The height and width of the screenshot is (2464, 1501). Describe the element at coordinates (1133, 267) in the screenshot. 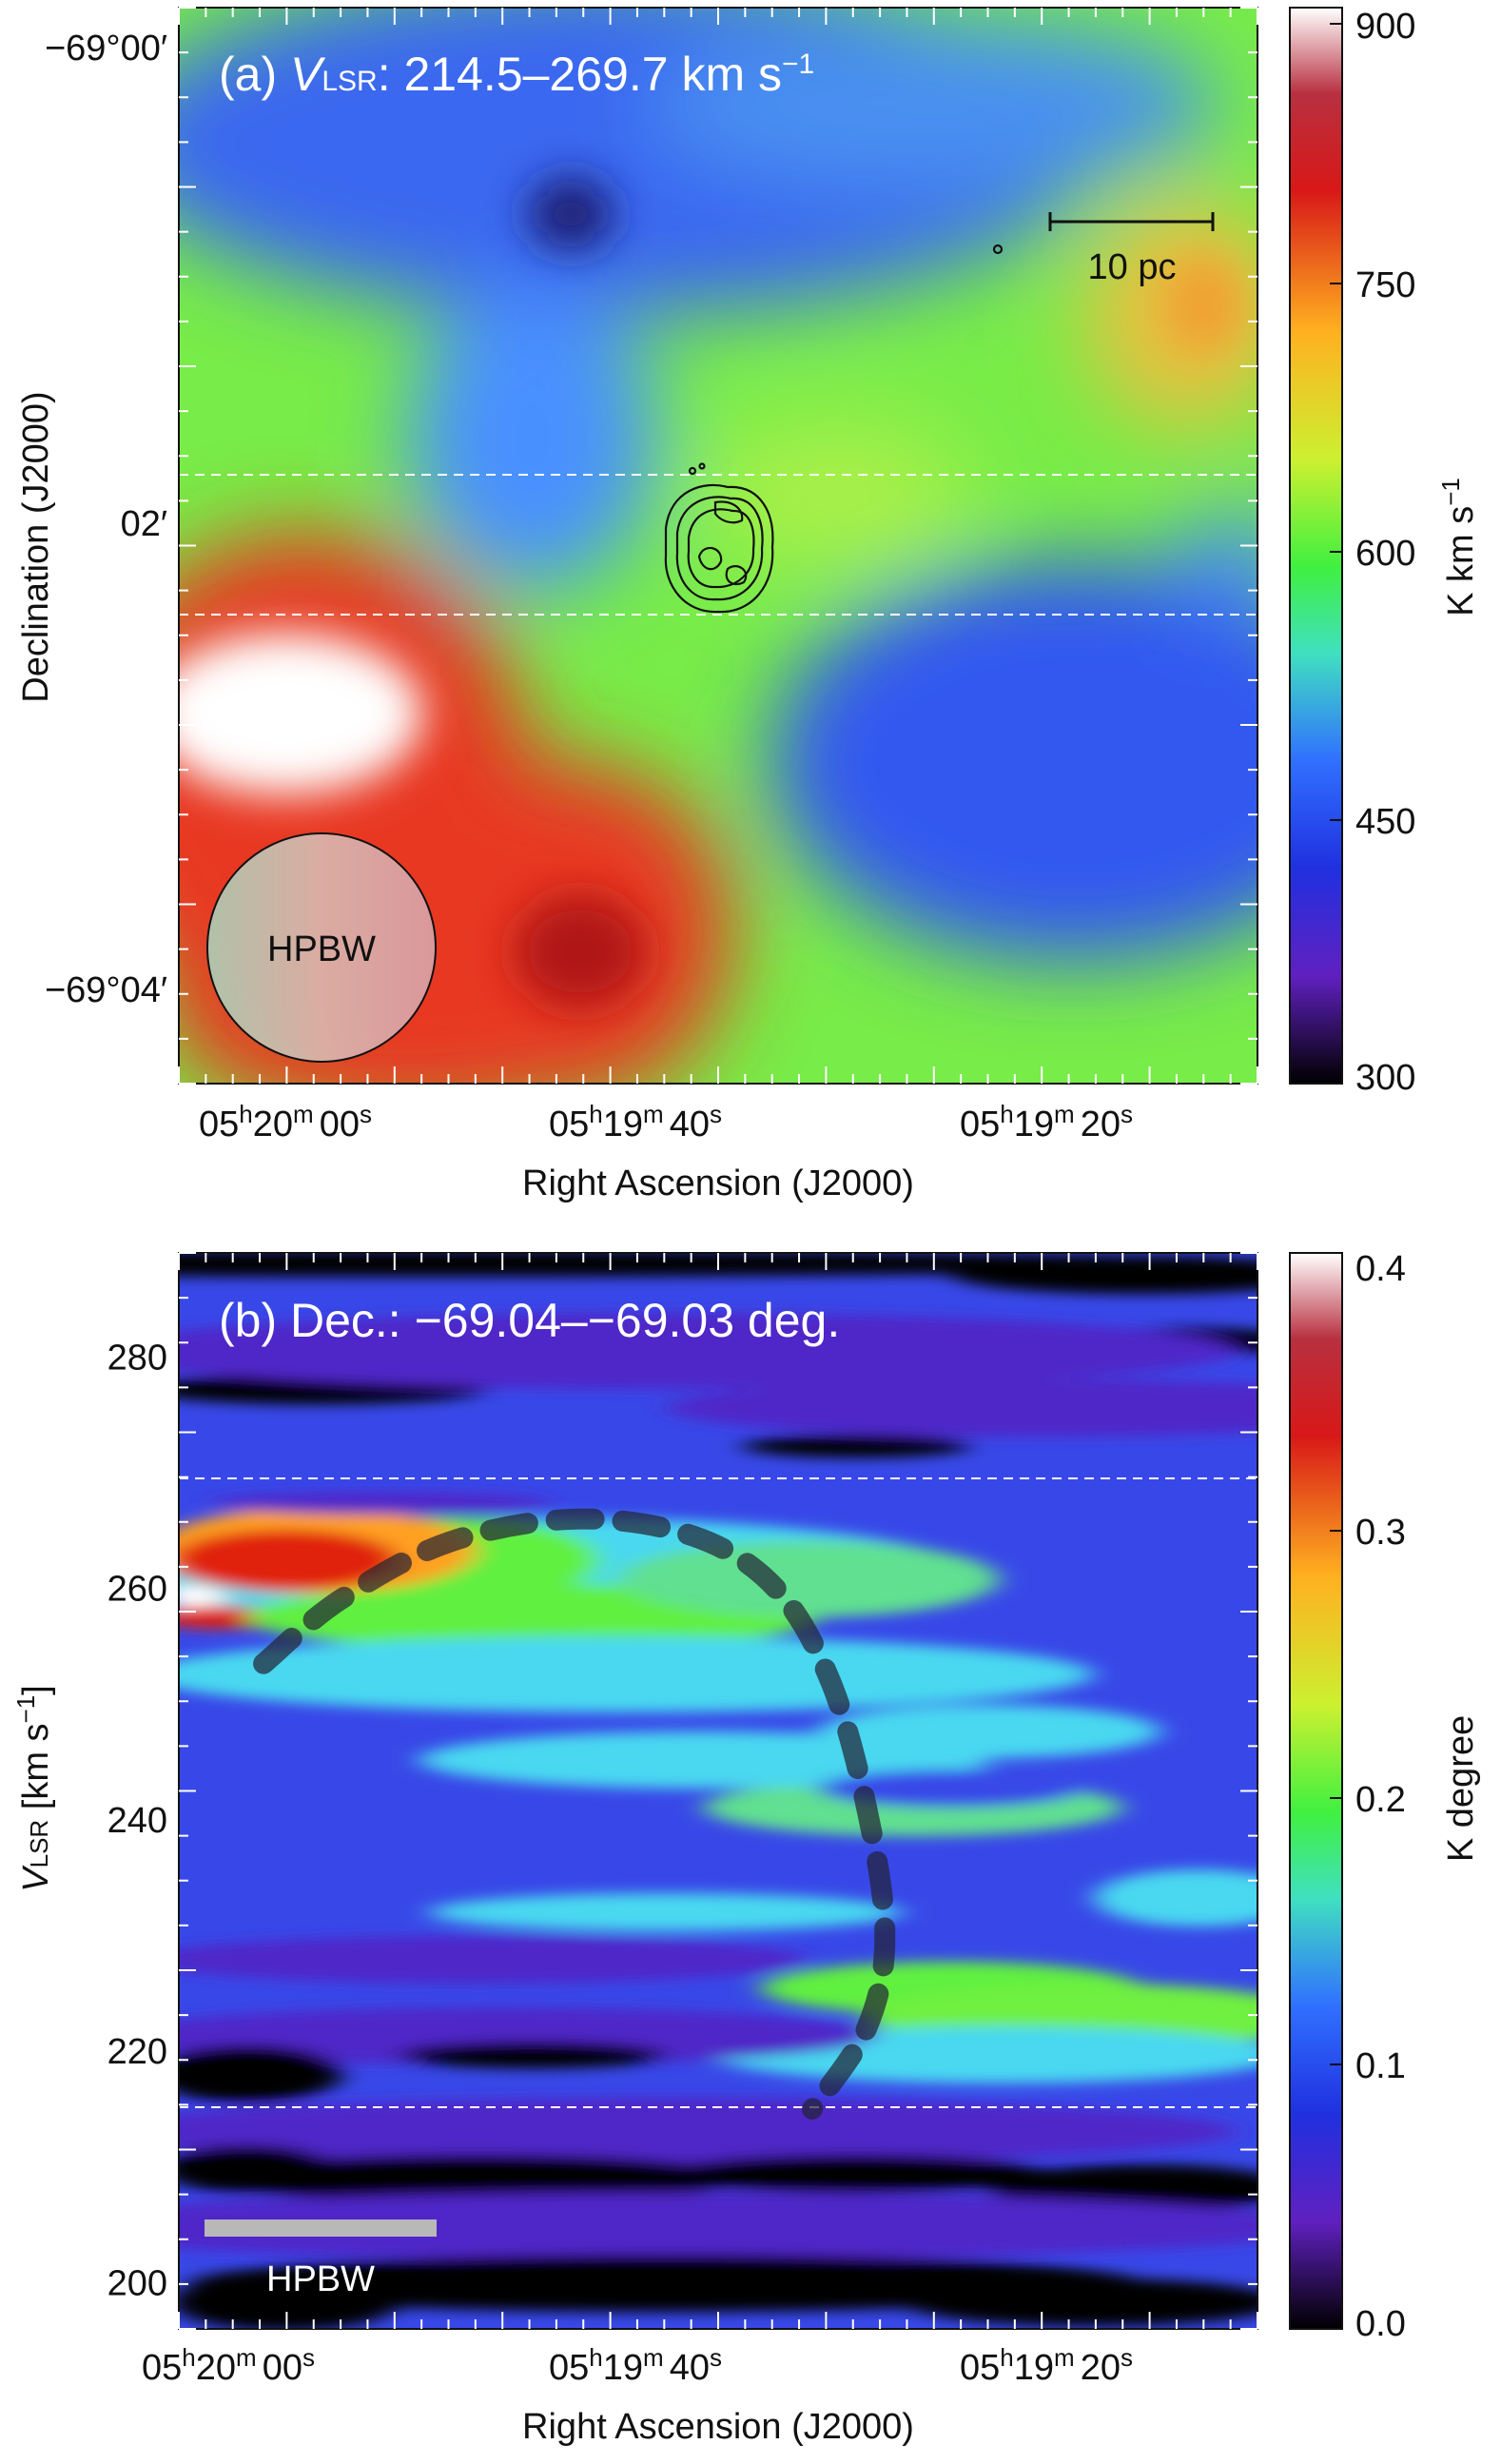

I see `scale-bar-label: 10 pc` at that location.